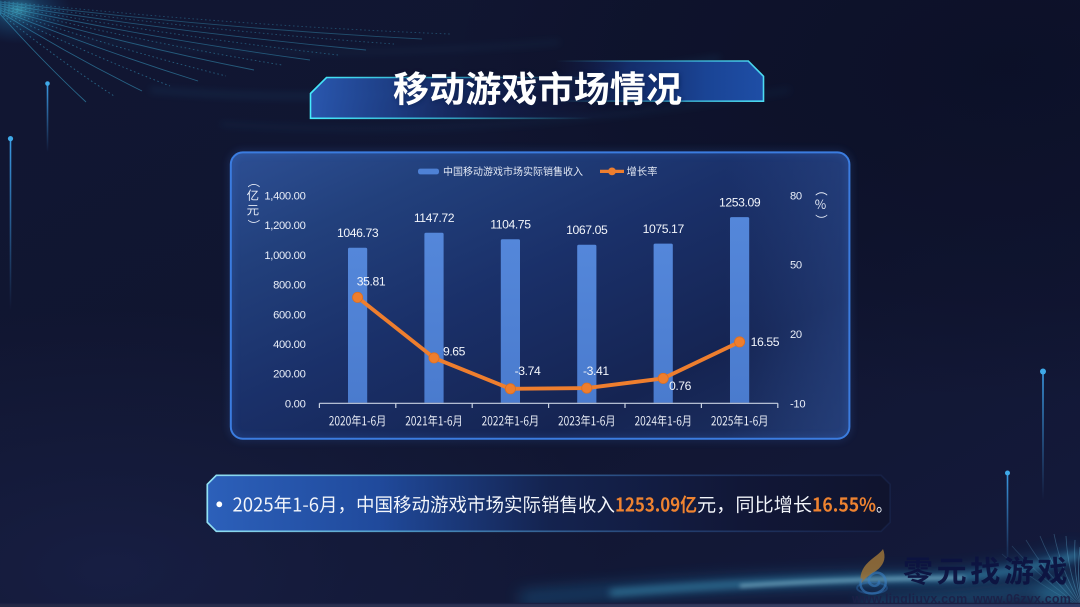 The width and height of the screenshot is (1080, 607). I want to click on svg-text: 600.00, so click(289, 315).